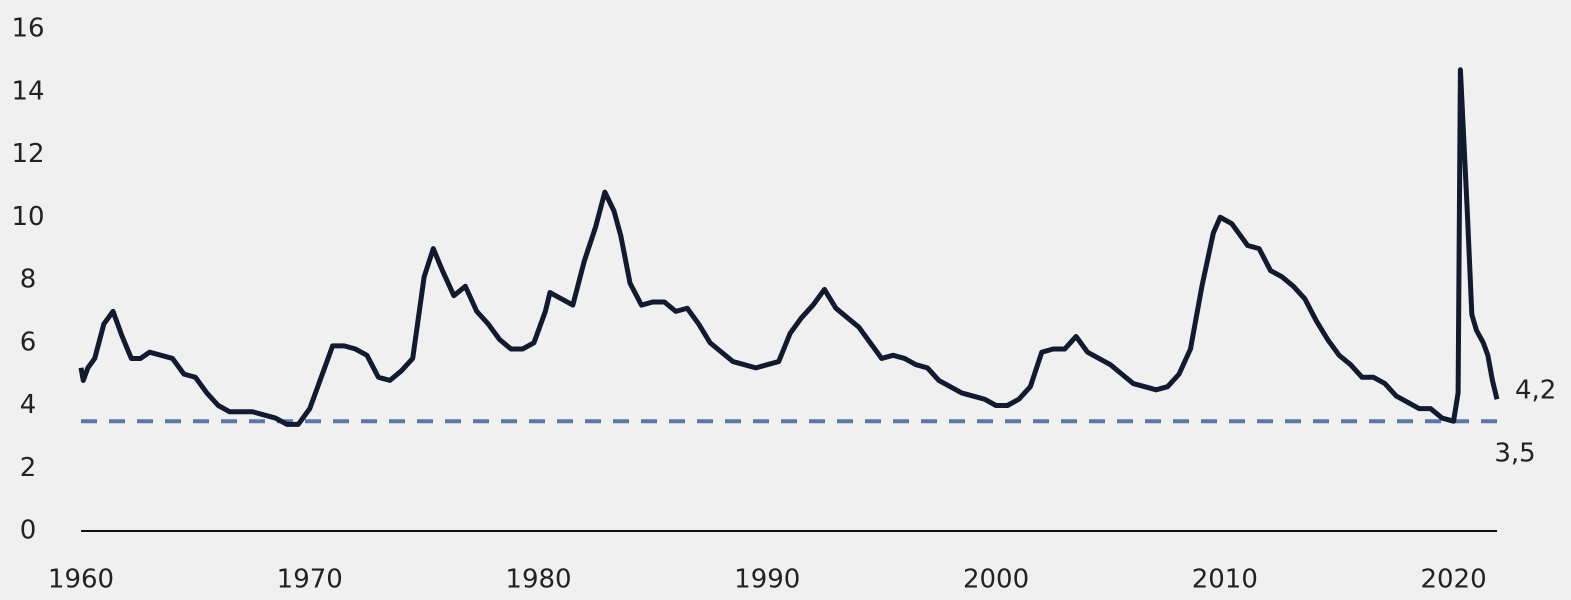 This screenshot has height=600, width=1571. I want to click on x-tick-label: 2000, so click(996, 580).